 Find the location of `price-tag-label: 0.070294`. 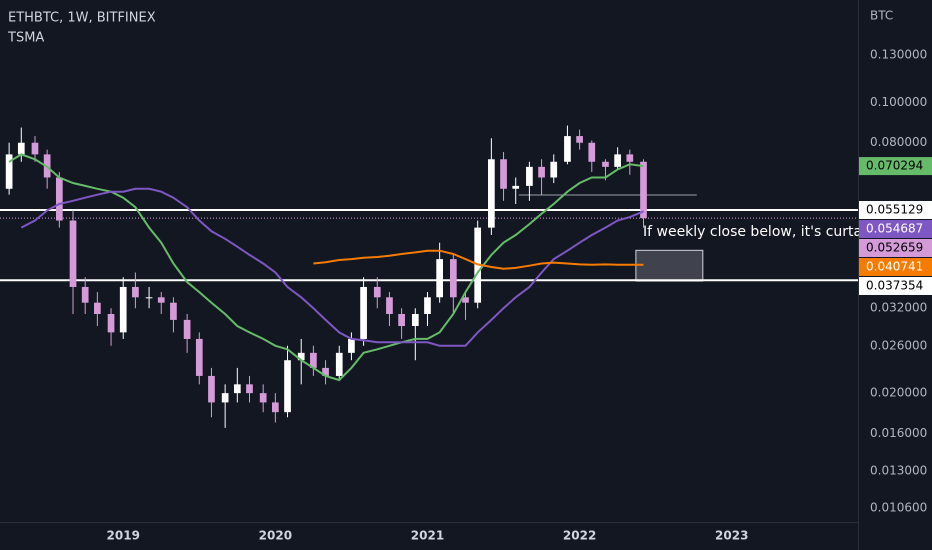

price-tag-label: 0.070294 is located at coordinates (894, 166).